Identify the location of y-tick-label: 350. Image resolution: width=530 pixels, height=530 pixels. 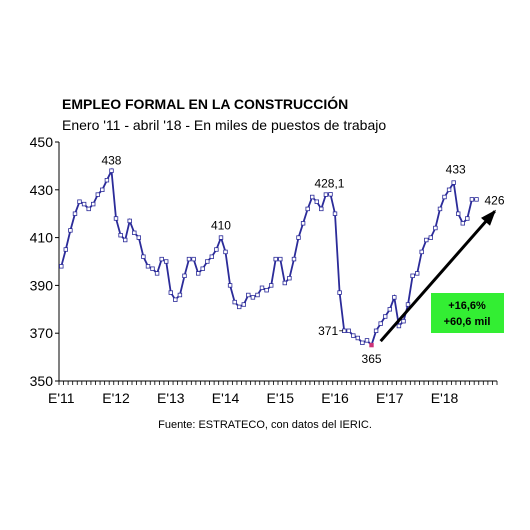
(42, 381).